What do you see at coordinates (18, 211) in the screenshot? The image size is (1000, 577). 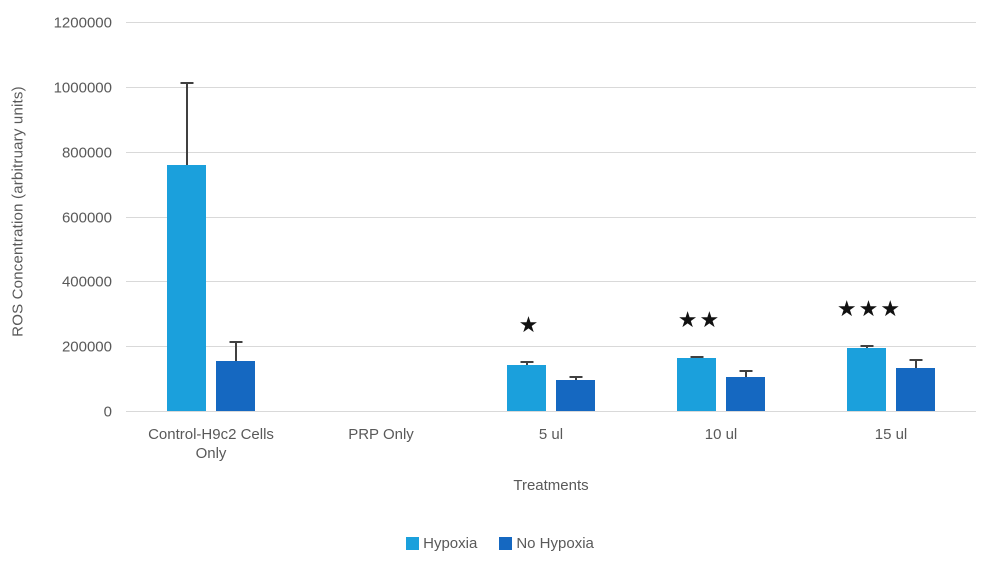 I see `y-axis-title: ROS Concentration (arbitruary units)` at bounding box center [18, 211].